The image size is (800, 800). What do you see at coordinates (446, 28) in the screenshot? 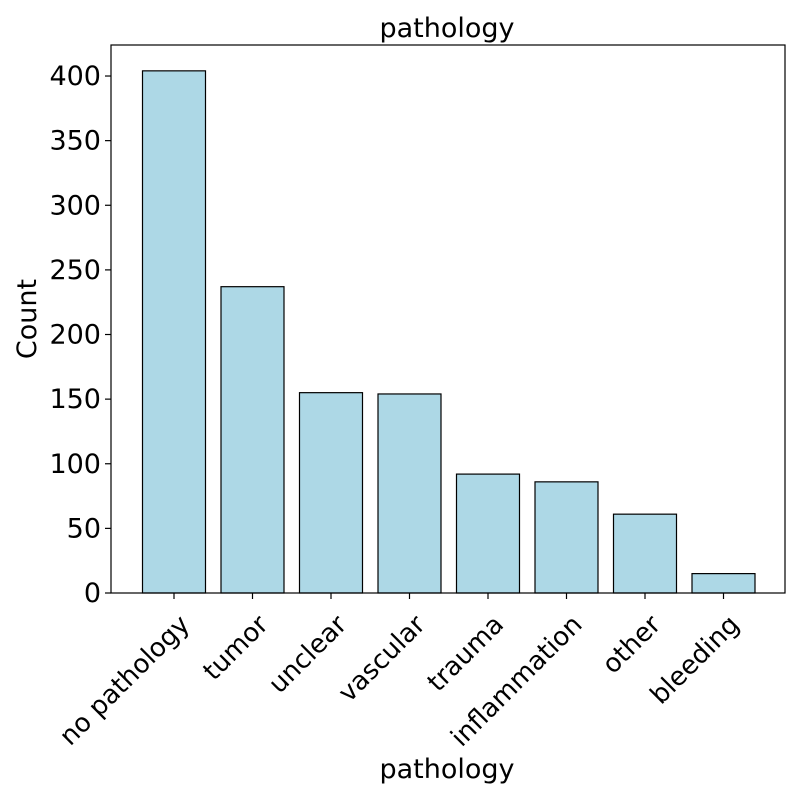
I see `chart-title: pathology` at bounding box center [446, 28].